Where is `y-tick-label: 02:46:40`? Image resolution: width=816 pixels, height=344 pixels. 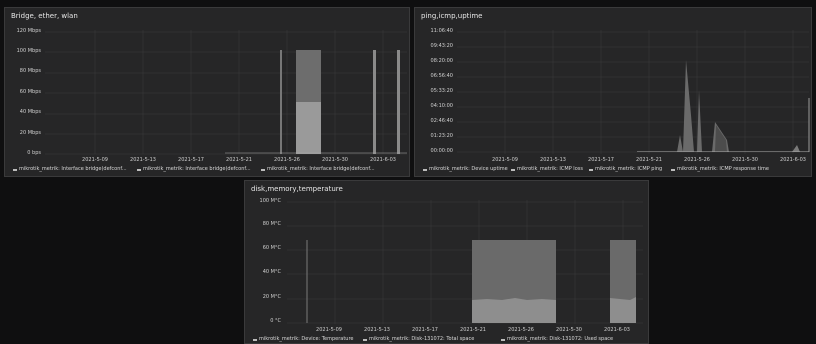 y-tick-label: 02:46:40 is located at coordinates (441, 121).